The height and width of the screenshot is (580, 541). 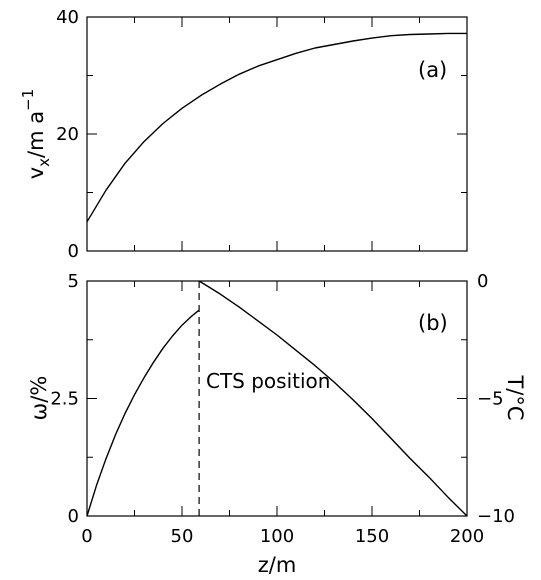 What do you see at coordinates (86, 536) in the screenshot?
I see `x-tick-label: 0` at bounding box center [86, 536].